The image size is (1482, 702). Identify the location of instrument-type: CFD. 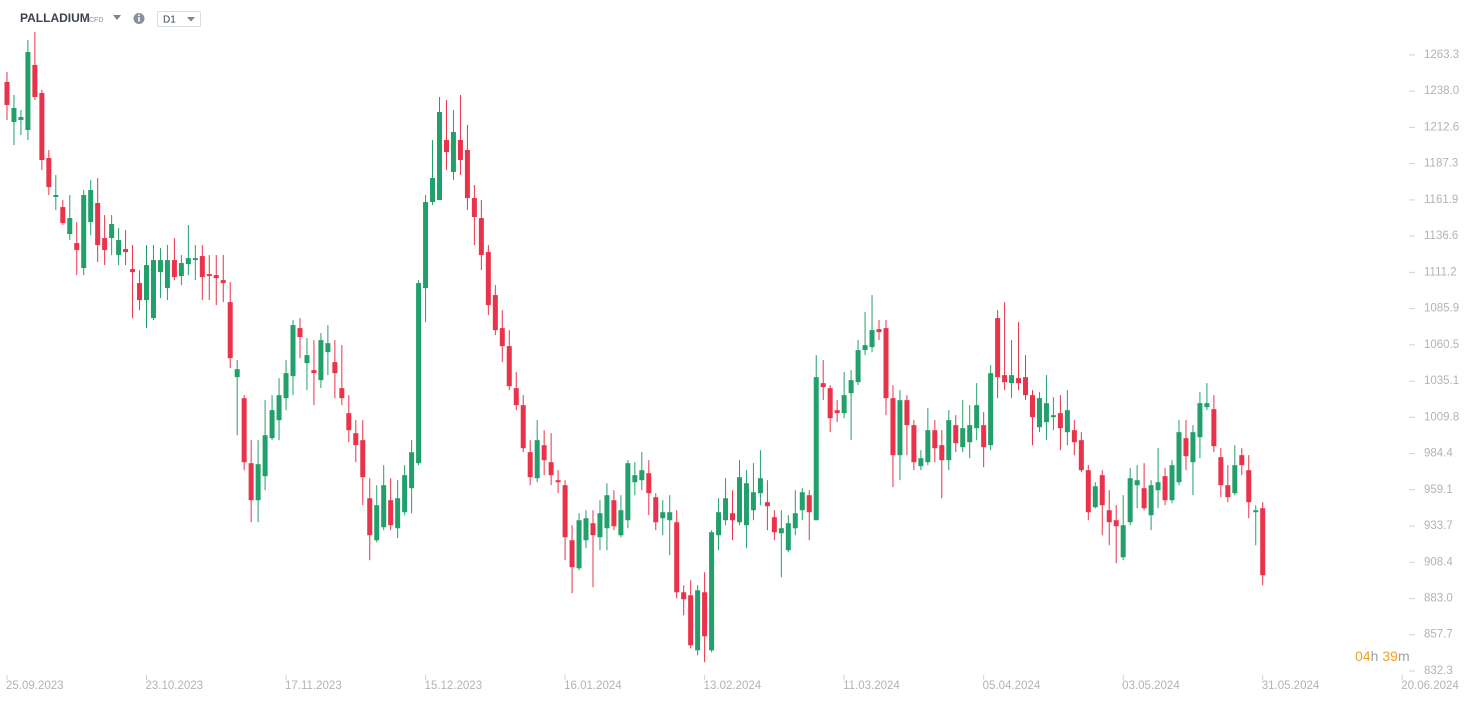
(96, 20).